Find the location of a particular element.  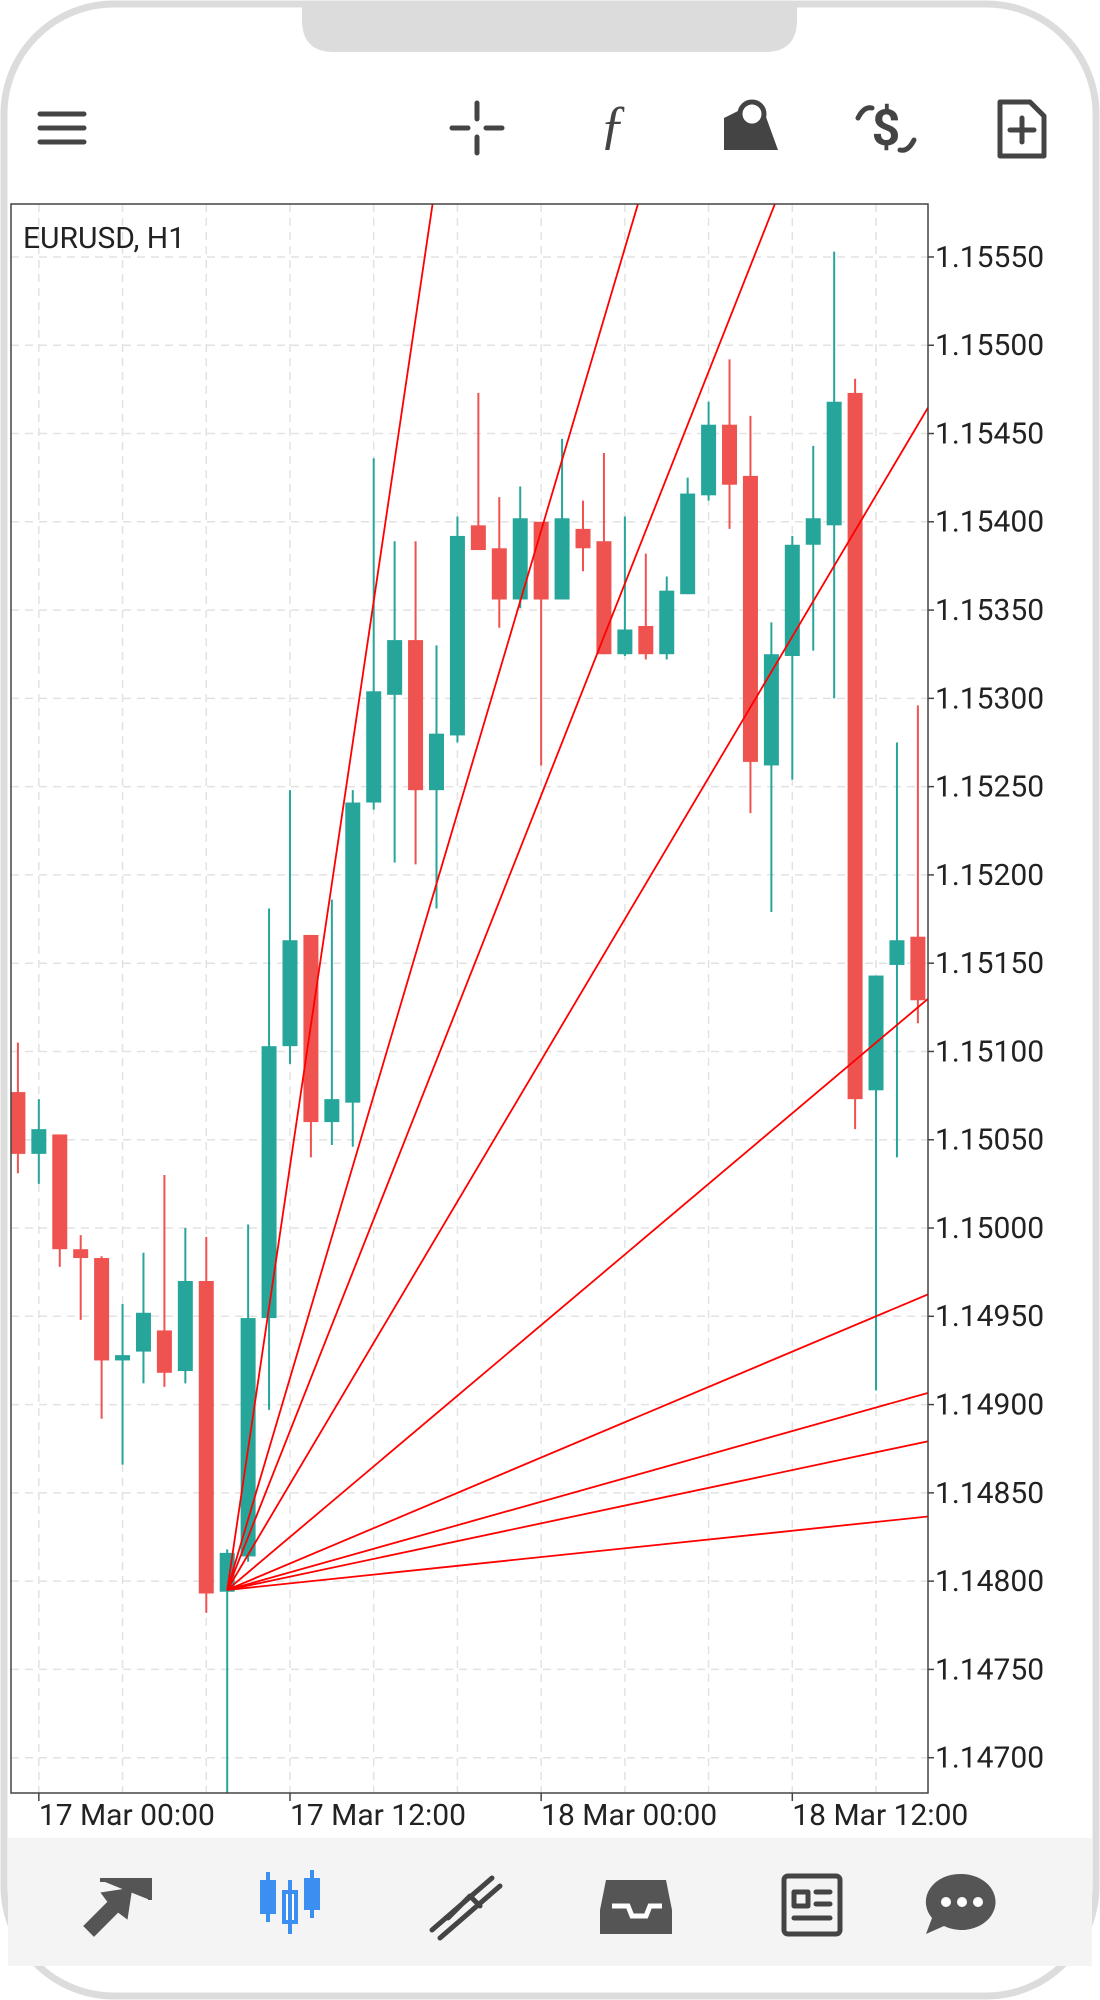

nav-chat is located at coordinates (960, 1903).